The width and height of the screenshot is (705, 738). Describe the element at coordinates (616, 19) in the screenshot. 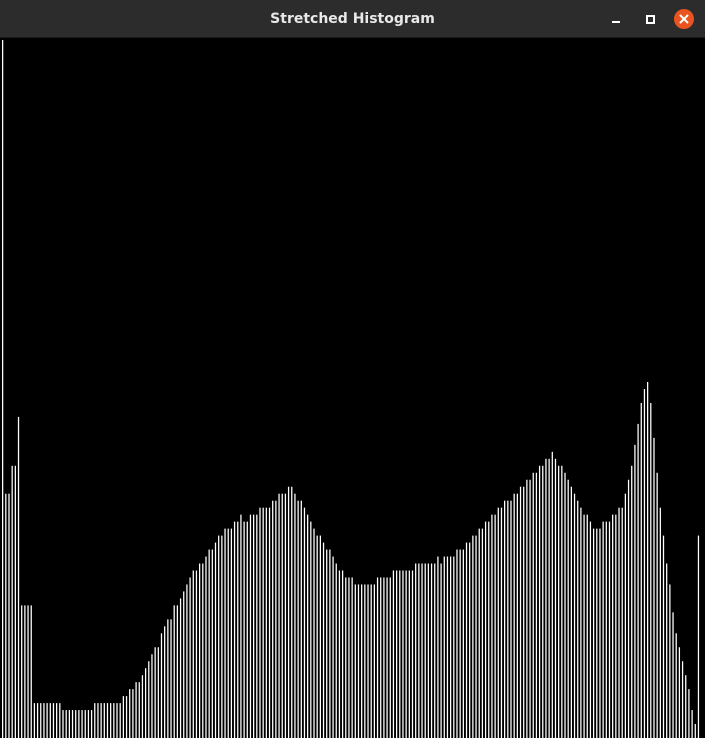

I see `minimize-button` at that location.